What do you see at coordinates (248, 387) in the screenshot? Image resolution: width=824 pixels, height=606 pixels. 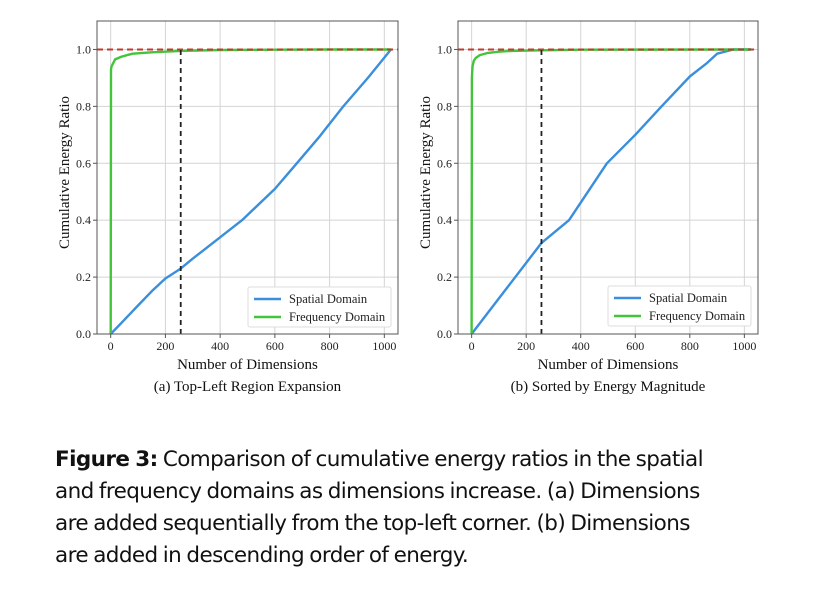 I see `panel-label: (a) Top-Left Region Expansion` at bounding box center [248, 387].